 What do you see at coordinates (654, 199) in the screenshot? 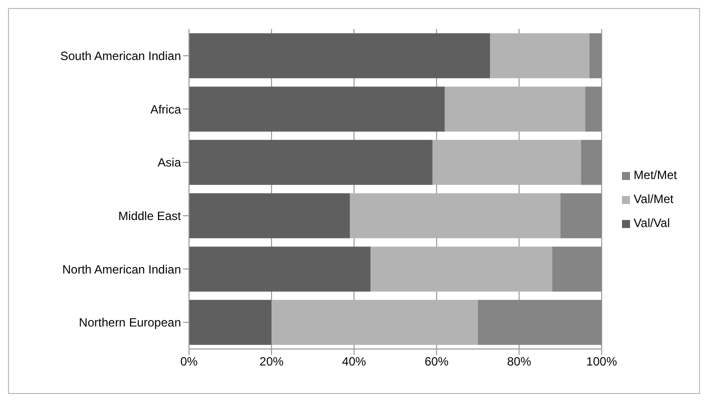
I see `legend-label: Val/Met` at bounding box center [654, 199].